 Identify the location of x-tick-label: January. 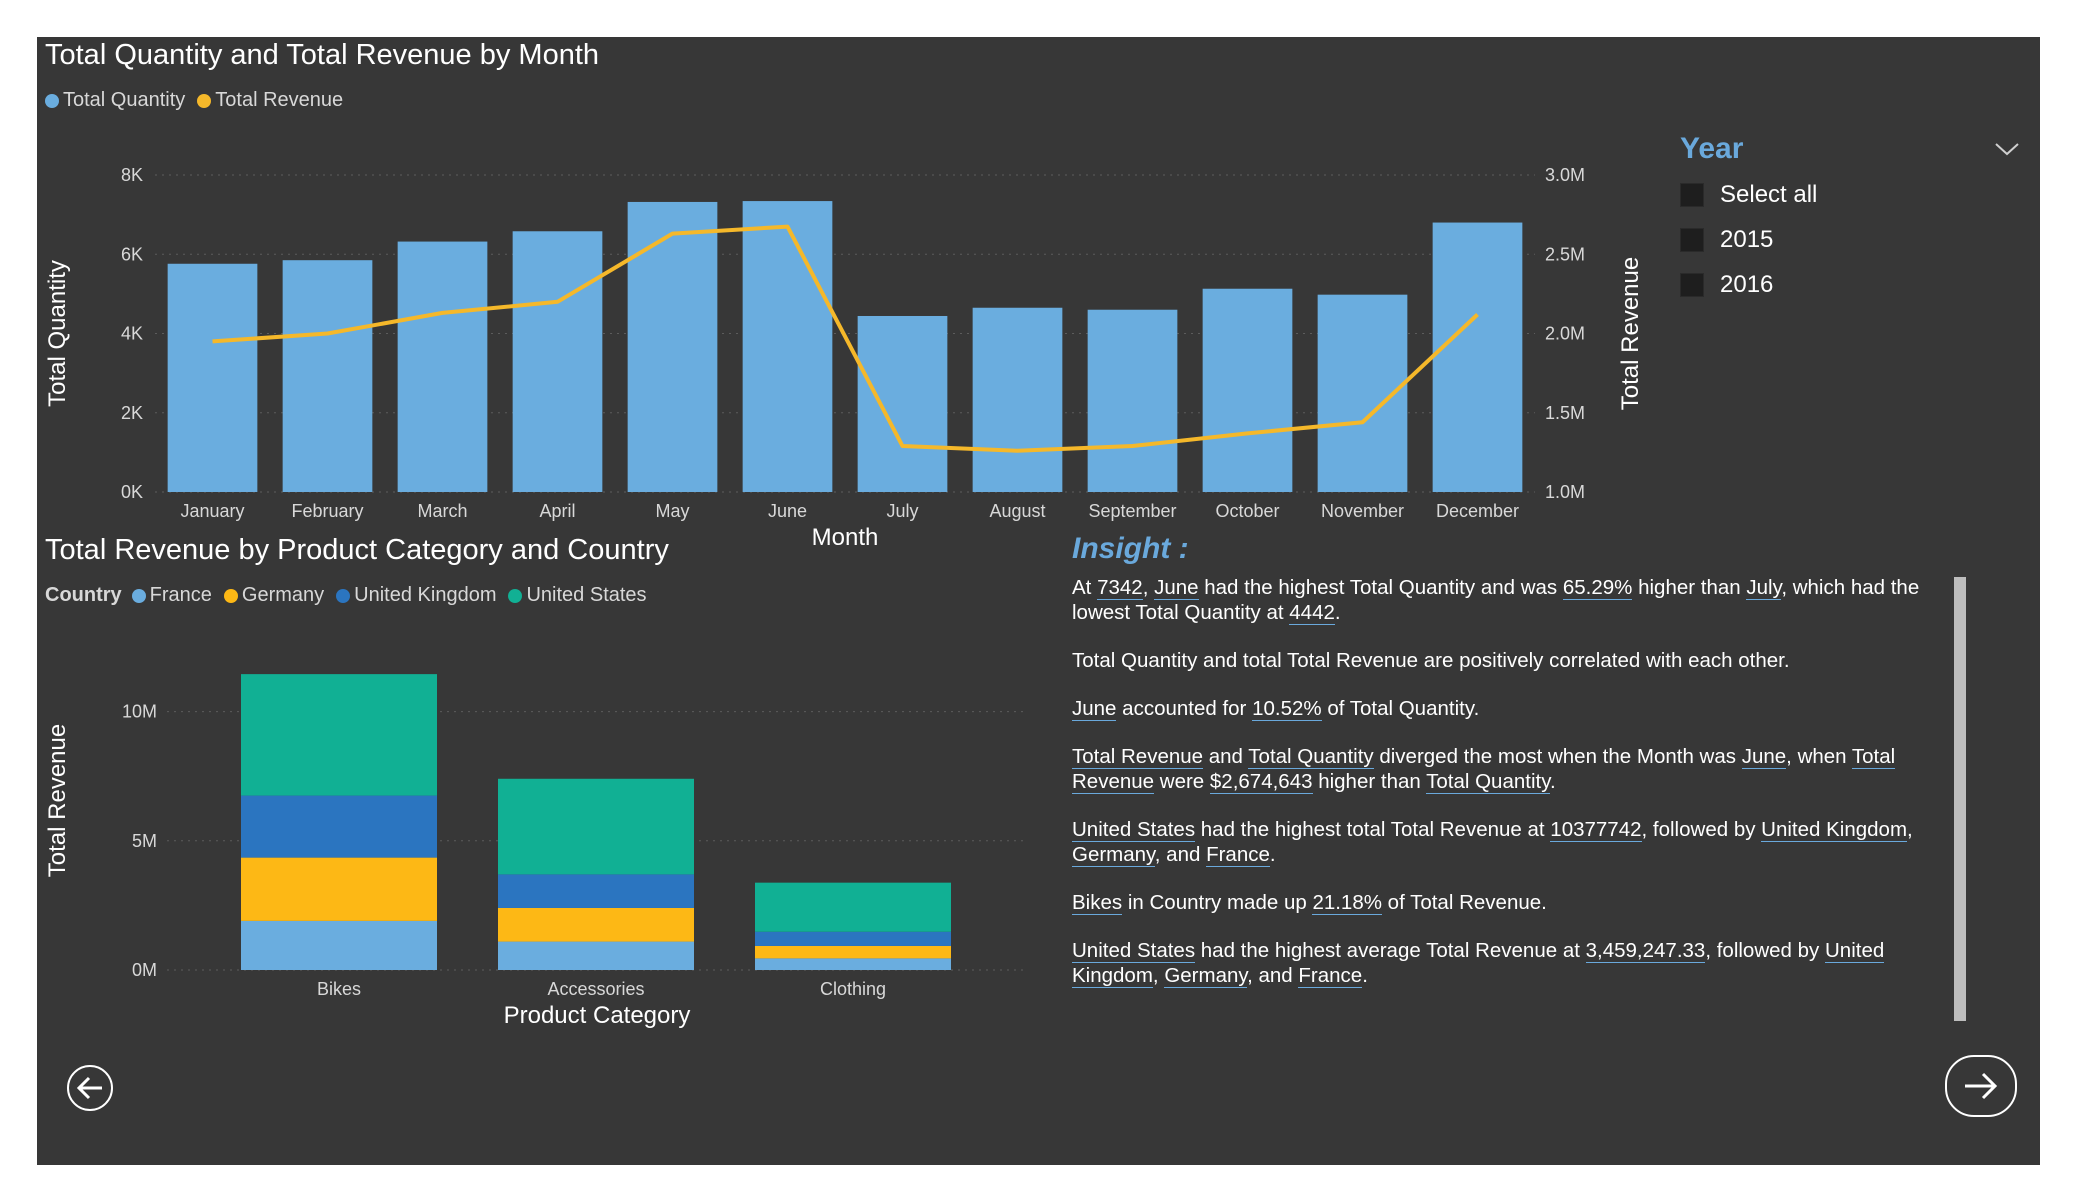
(212, 511).